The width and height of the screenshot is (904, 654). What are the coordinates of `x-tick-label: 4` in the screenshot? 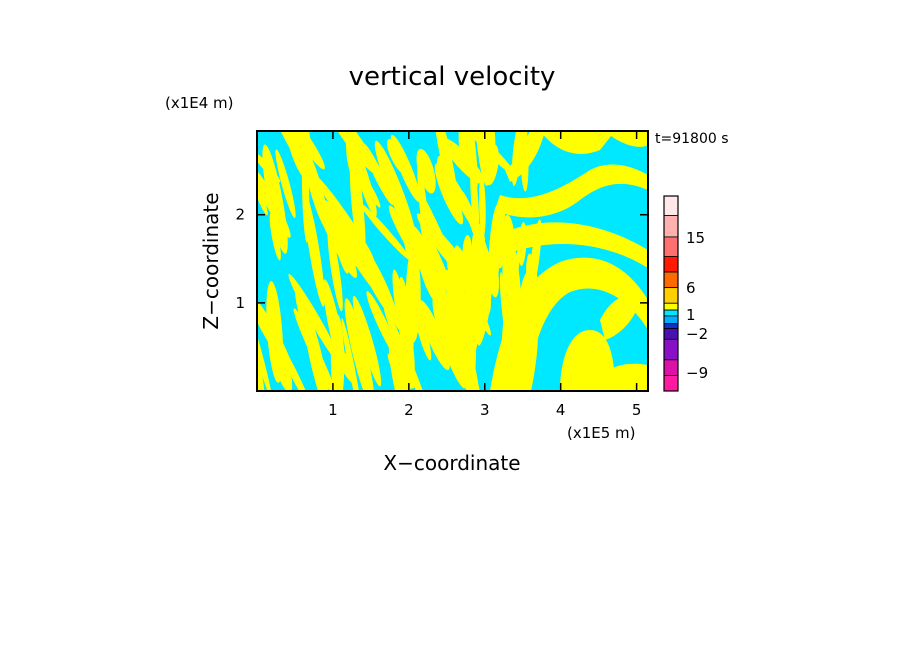 It's located at (561, 410).